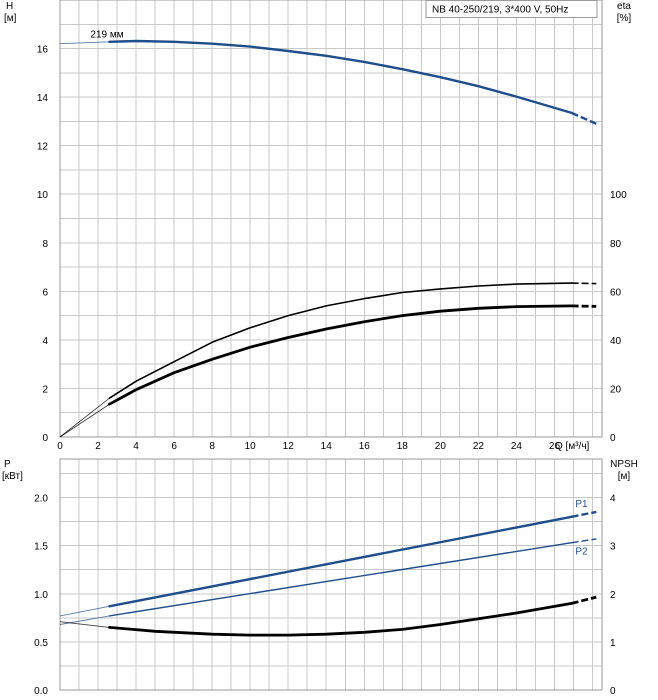 This screenshot has height=700, width=658. Describe the element at coordinates (584, 118) in the screenshot. I see `series-extension-head` at that location.